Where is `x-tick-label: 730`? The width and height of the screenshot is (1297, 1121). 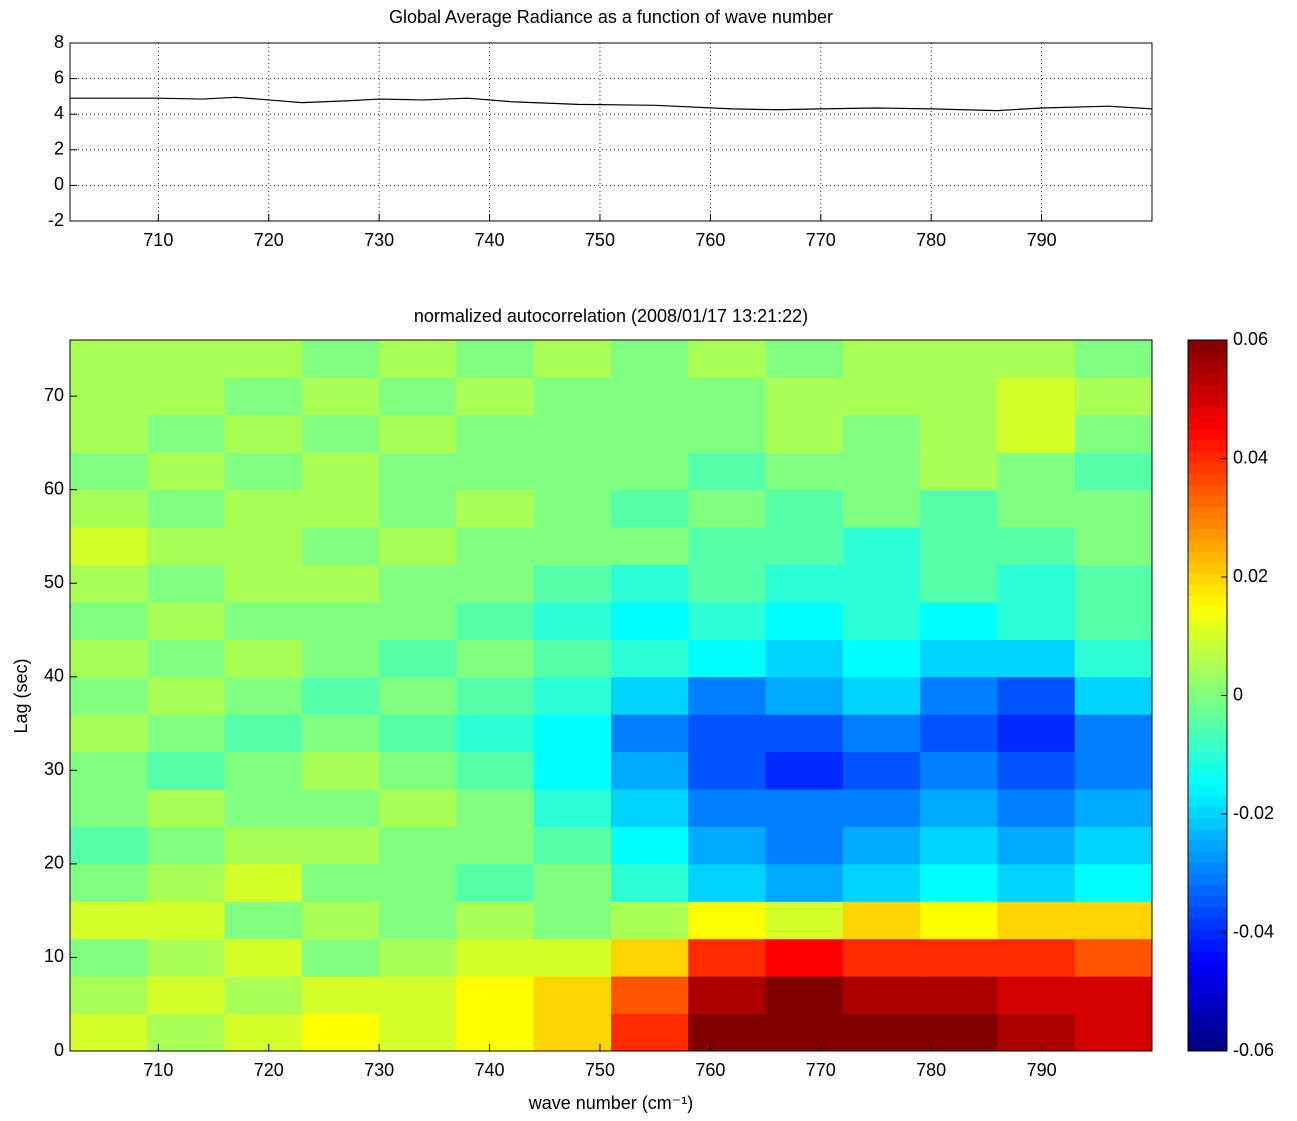 x-tick-label: 730 is located at coordinates (379, 1070).